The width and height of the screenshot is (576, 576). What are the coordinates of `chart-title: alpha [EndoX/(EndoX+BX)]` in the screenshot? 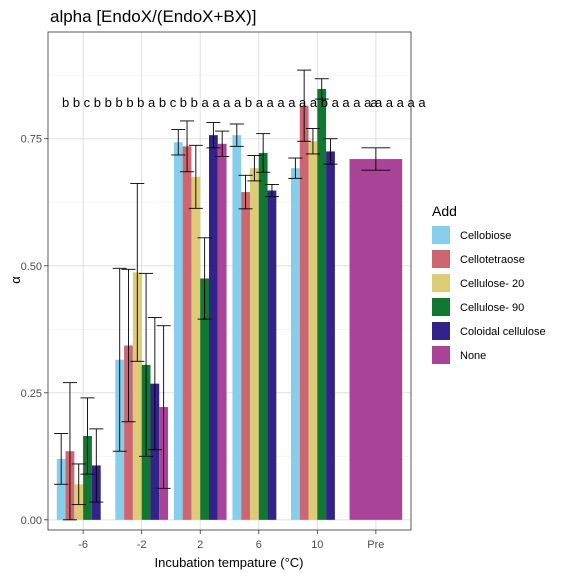 It's located at (153, 16).